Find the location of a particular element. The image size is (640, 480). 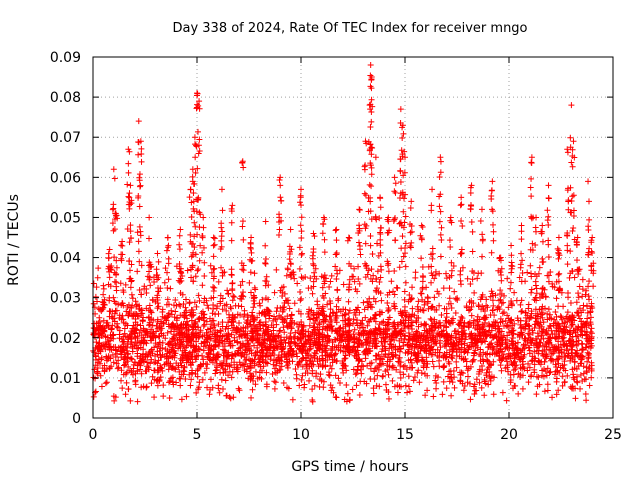

y-tick-label: 0.08 is located at coordinates (65, 98).